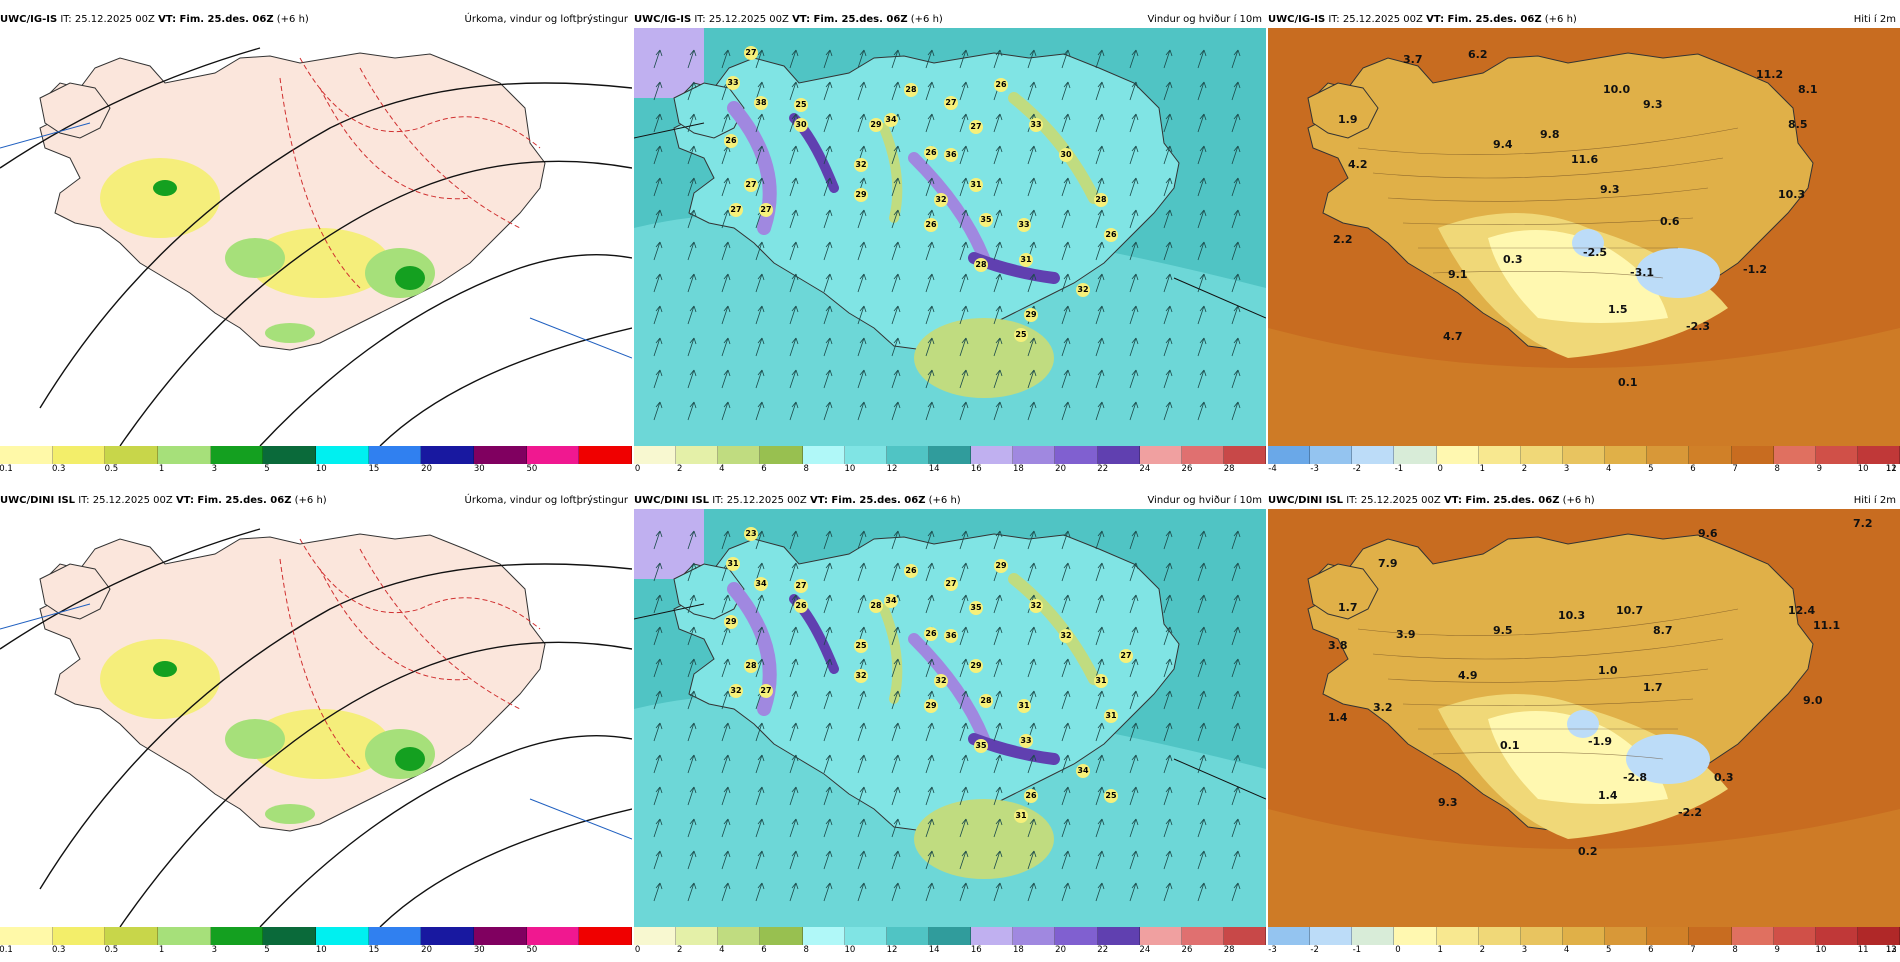 The width and height of the screenshot is (1900, 962). What do you see at coordinates (1031, 796) in the screenshot?
I see `gust-value-label: 26` at bounding box center [1031, 796].